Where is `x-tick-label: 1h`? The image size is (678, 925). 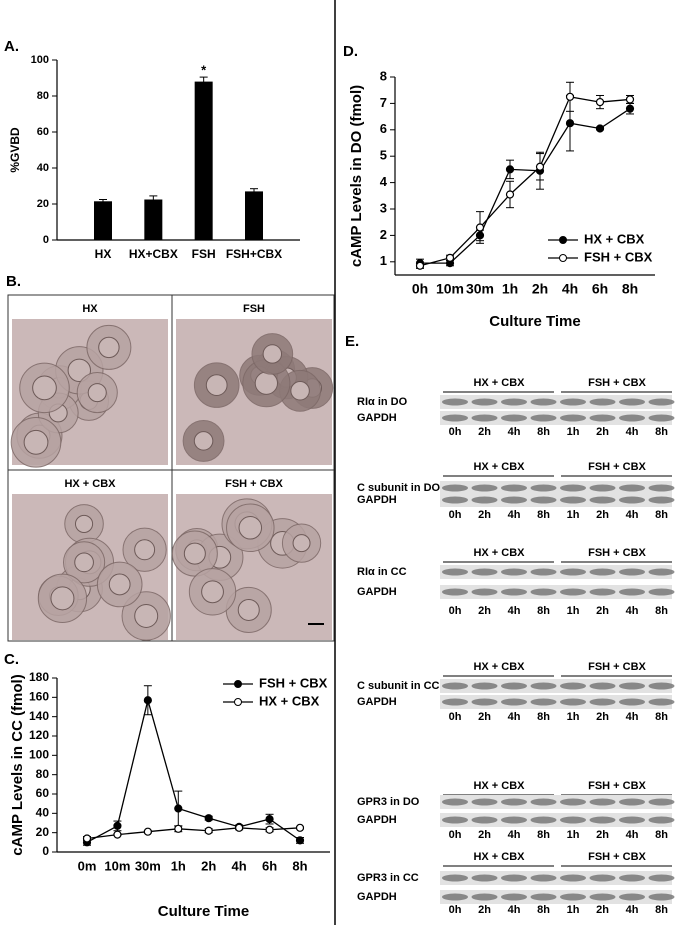
x-tick-label: 1h is located at coordinates (510, 289).